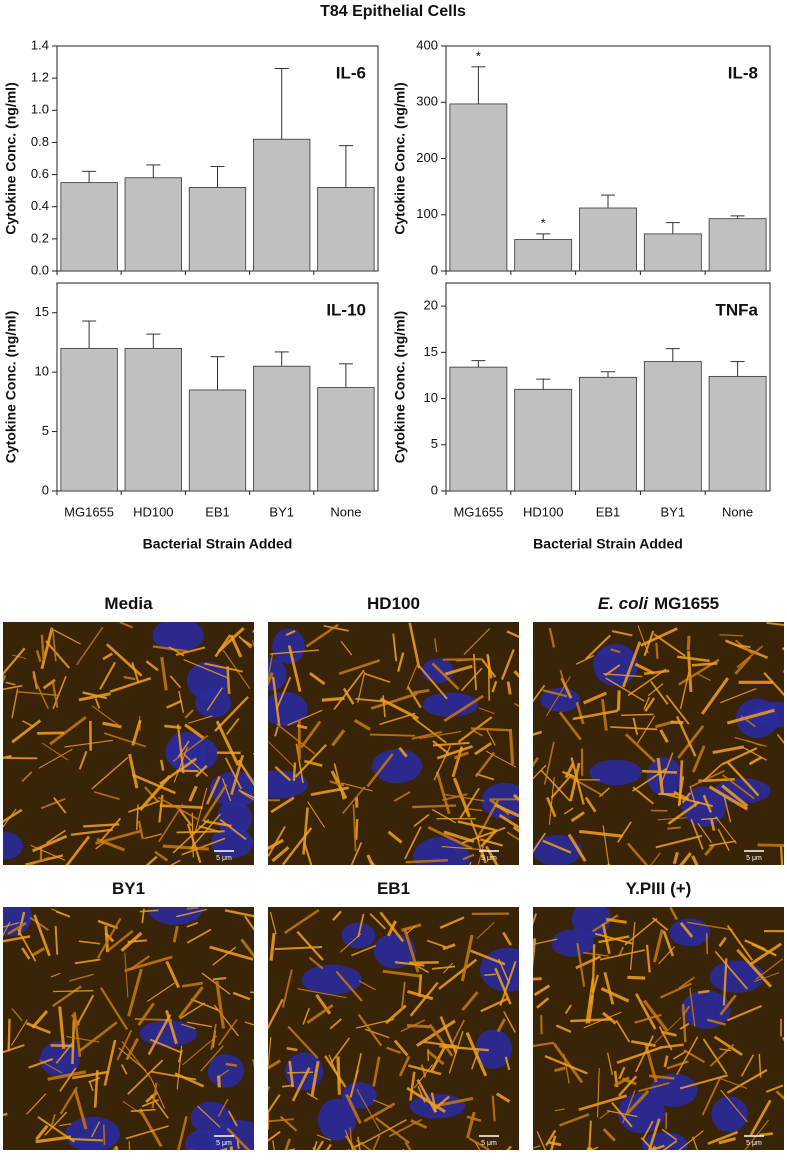  Describe the element at coordinates (153, 511) in the screenshot. I see `x-tick-label: HD100` at that location.